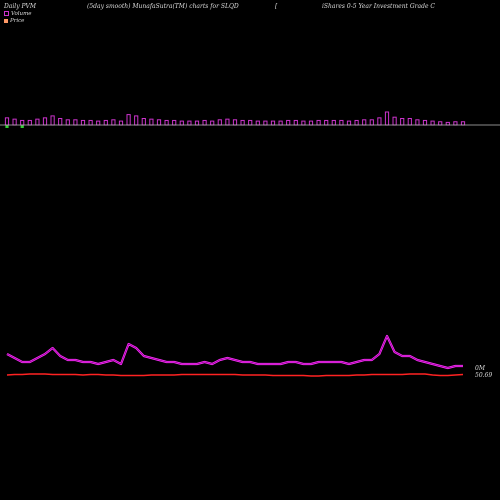  Describe the element at coordinates (483, 375) in the screenshot. I see `price-value-label: 50.69` at that location.